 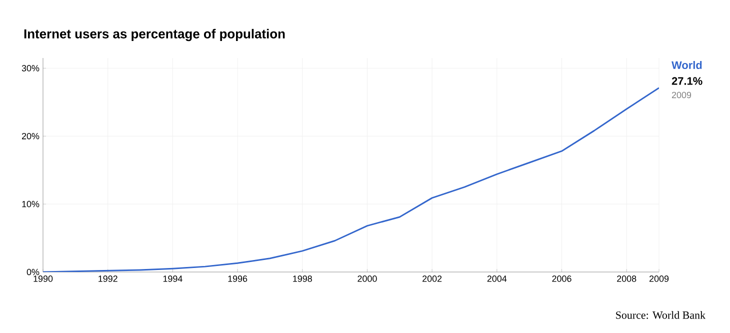 What do you see at coordinates (31, 136) in the screenshot?
I see `y-tick-label: 20%` at bounding box center [31, 136].